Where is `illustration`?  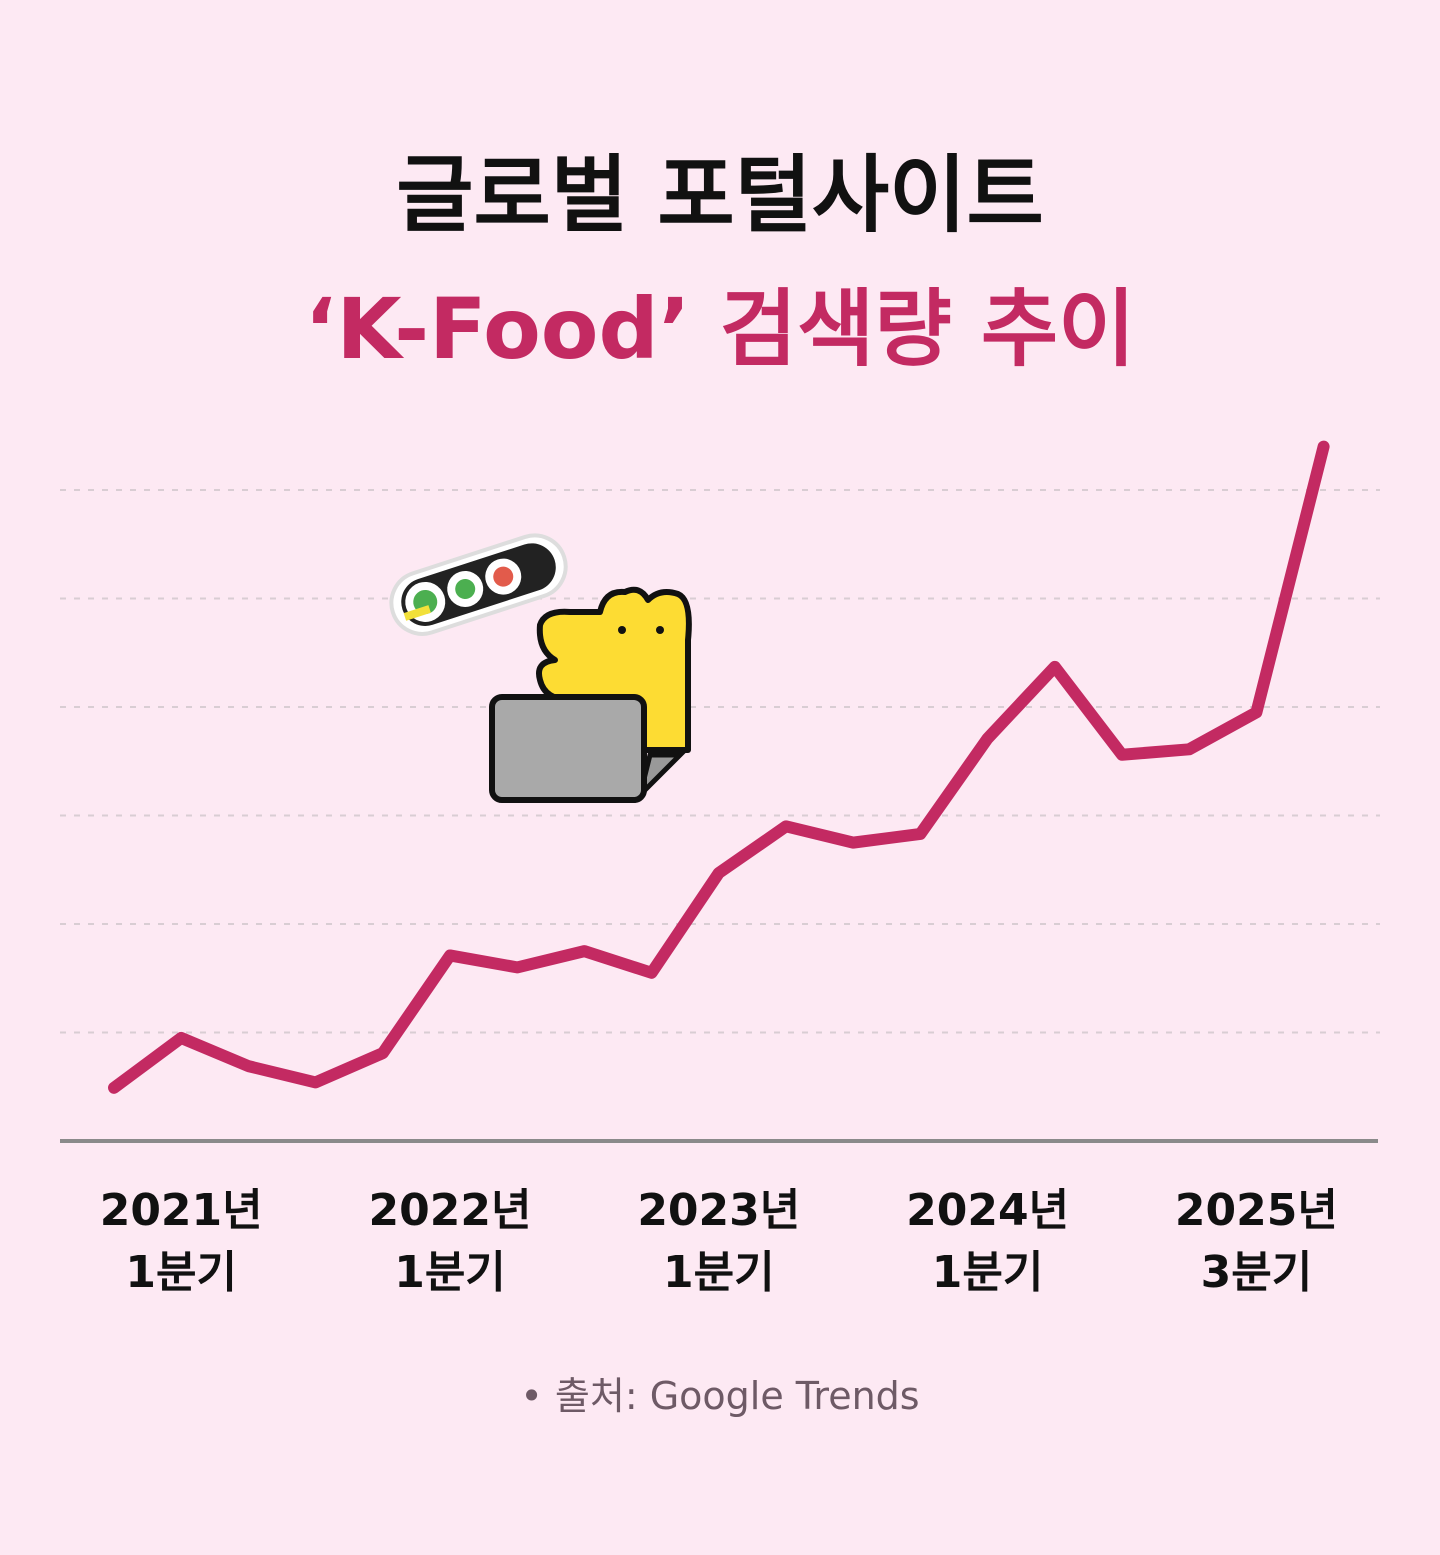
illustration is located at coordinates (540, 668).